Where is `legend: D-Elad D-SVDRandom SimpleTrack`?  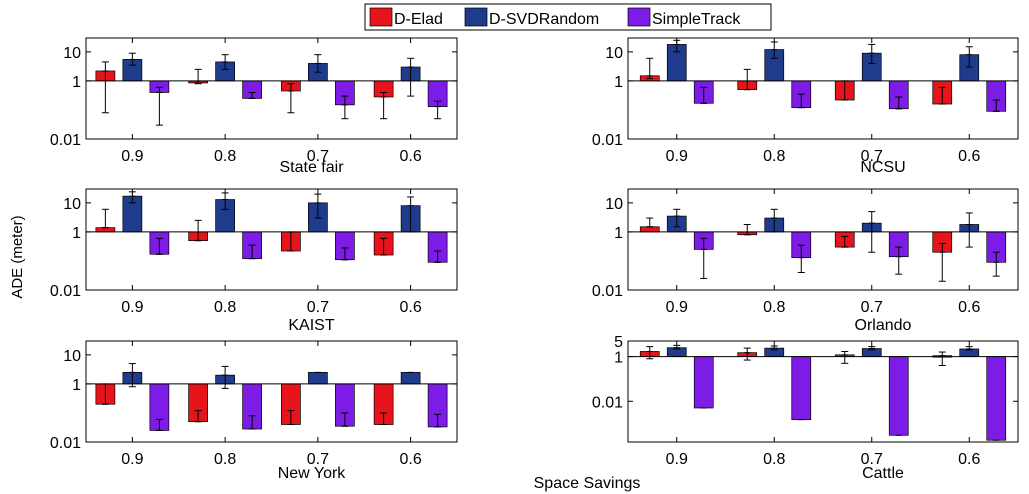
legend: D-Elad D-SVDRandom SimpleTrack is located at coordinates (568, 17).